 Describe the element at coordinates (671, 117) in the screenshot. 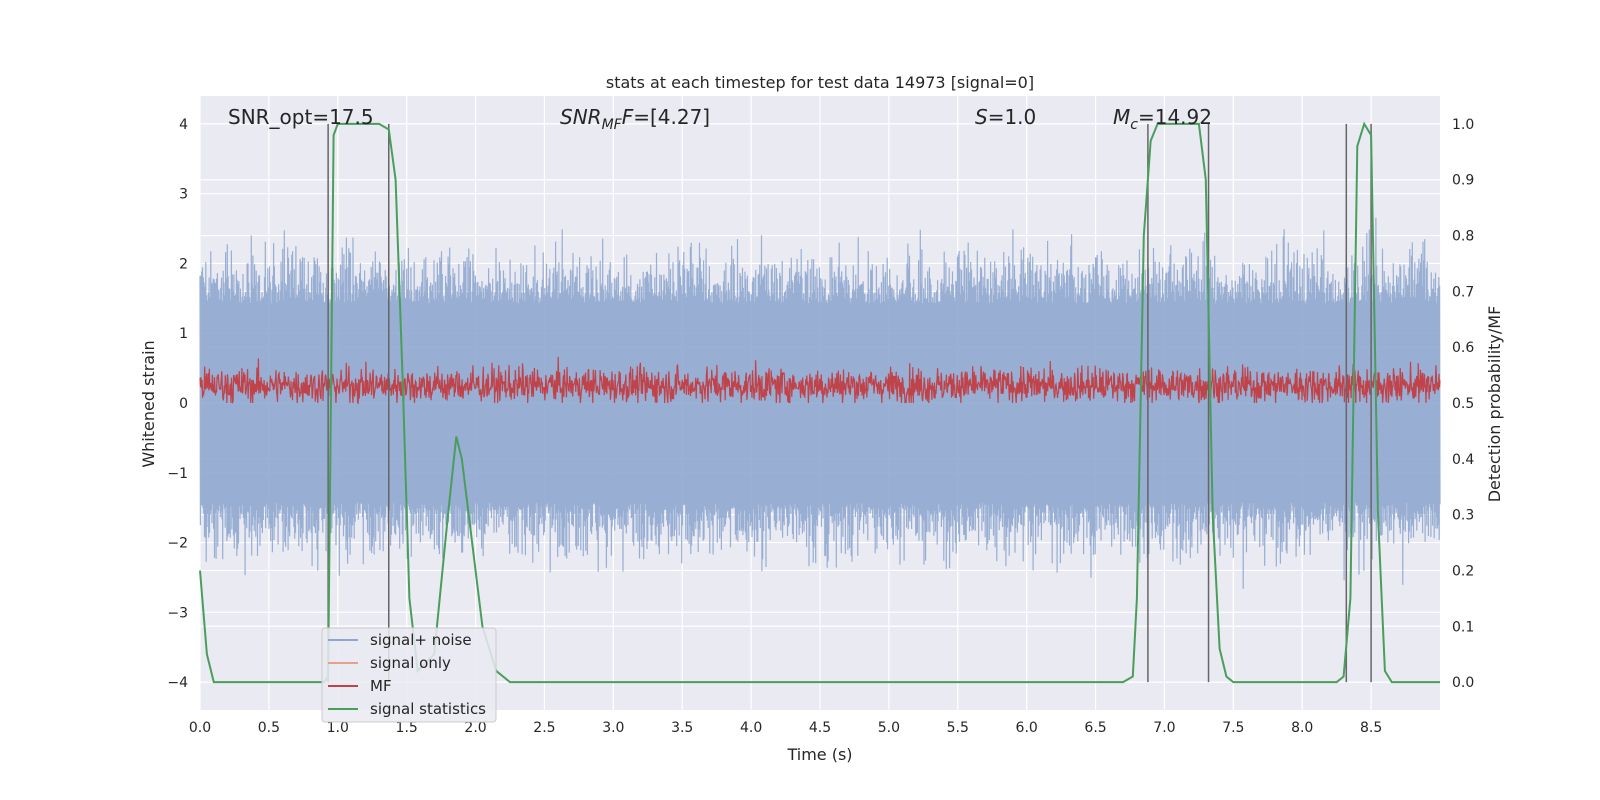

I see `annotation-snr-mf-val: =[4.27]` at that location.